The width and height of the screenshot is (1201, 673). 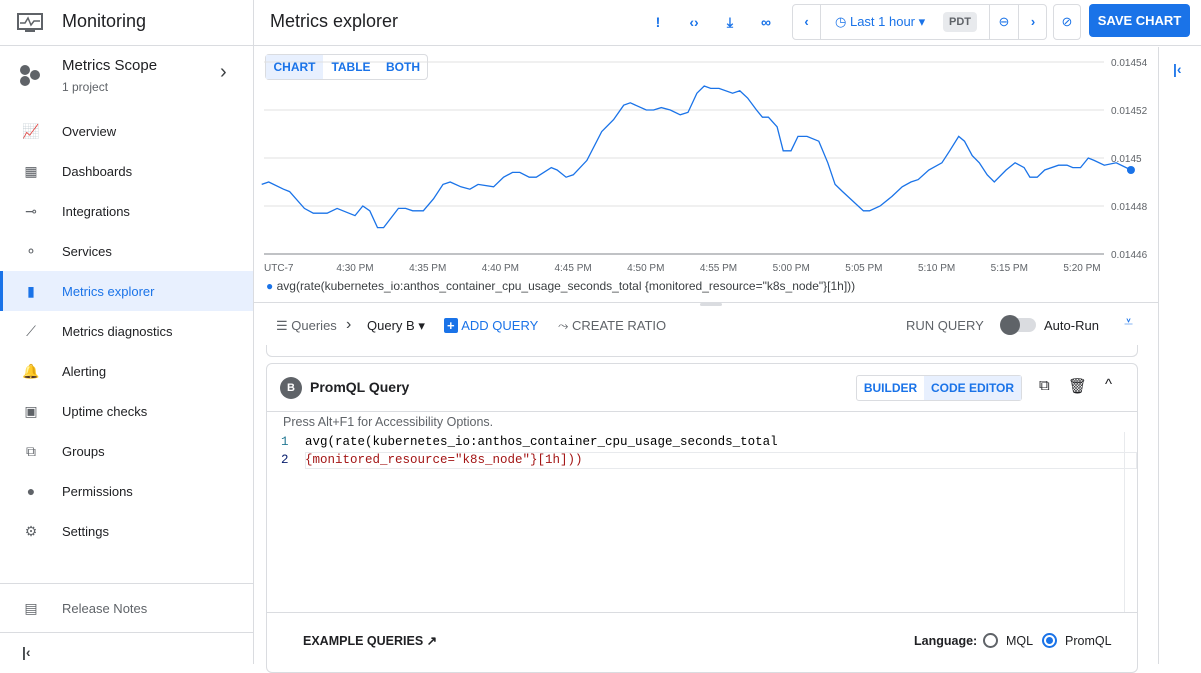 I want to click on auto-refresh-off-icon: ⊘, so click(x=1067, y=22).